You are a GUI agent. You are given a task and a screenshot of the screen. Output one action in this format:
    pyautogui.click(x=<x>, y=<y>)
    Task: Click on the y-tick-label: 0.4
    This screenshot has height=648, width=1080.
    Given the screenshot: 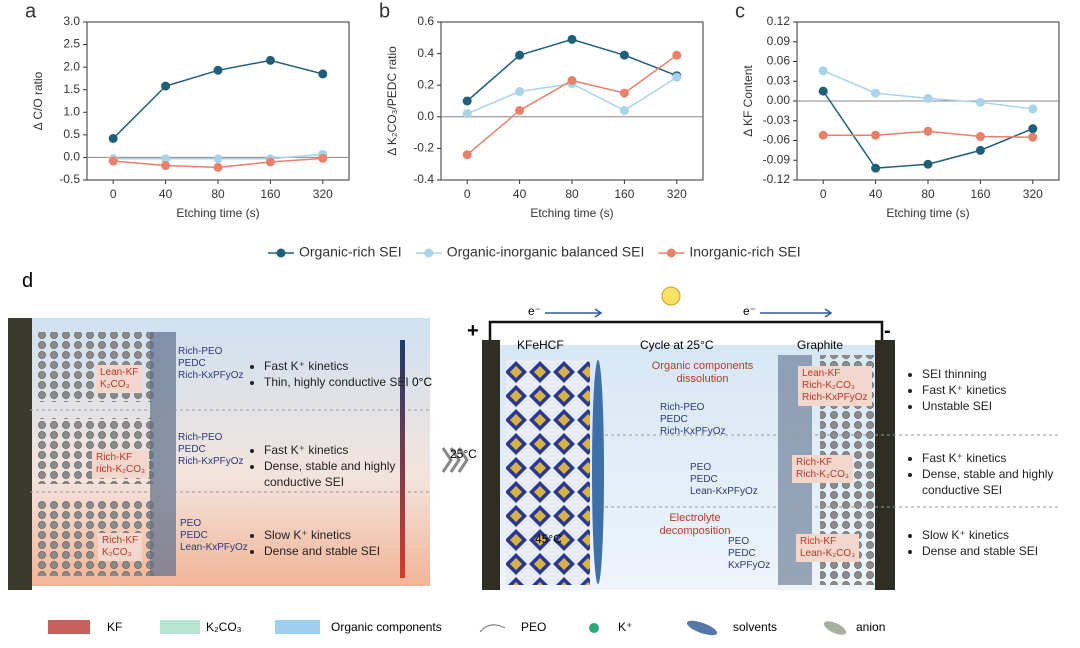 What is the action you would take?
    pyautogui.click(x=425, y=53)
    